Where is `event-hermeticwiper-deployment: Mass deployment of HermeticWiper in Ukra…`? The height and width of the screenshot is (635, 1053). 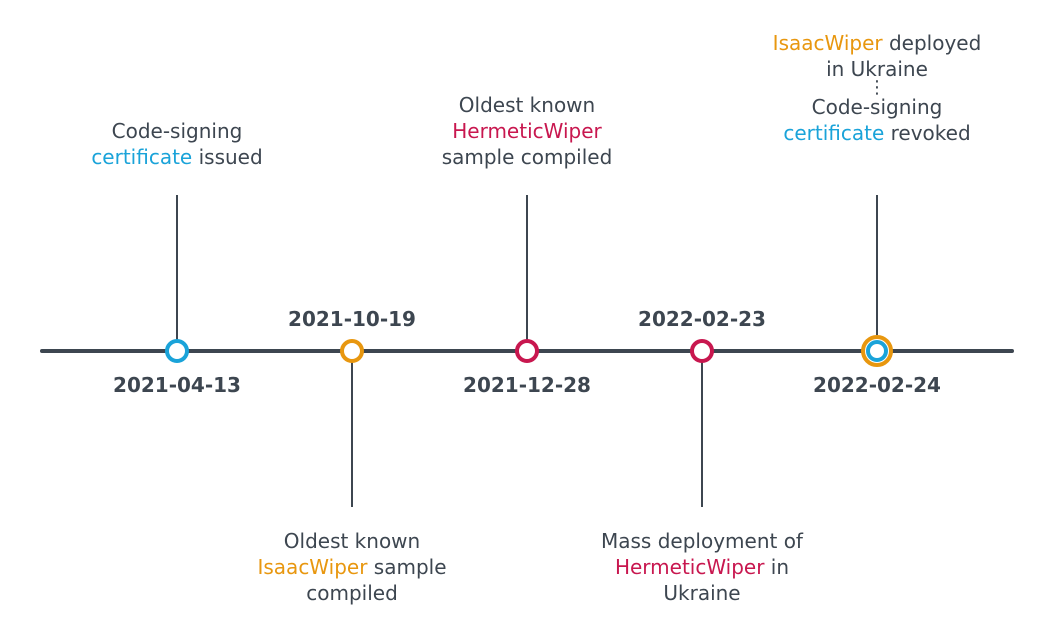 event-hermeticwiper-deployment: Mass deployment of HermeticWiper in Ukra… is located at coordinates (702, 567).